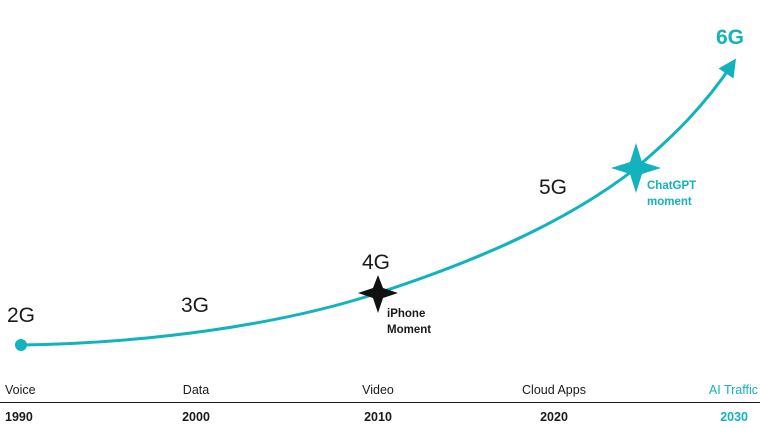  Describe the element at coordinates (20, 390) in the screenshot. I see `use-case-voice: Voice` at that location.